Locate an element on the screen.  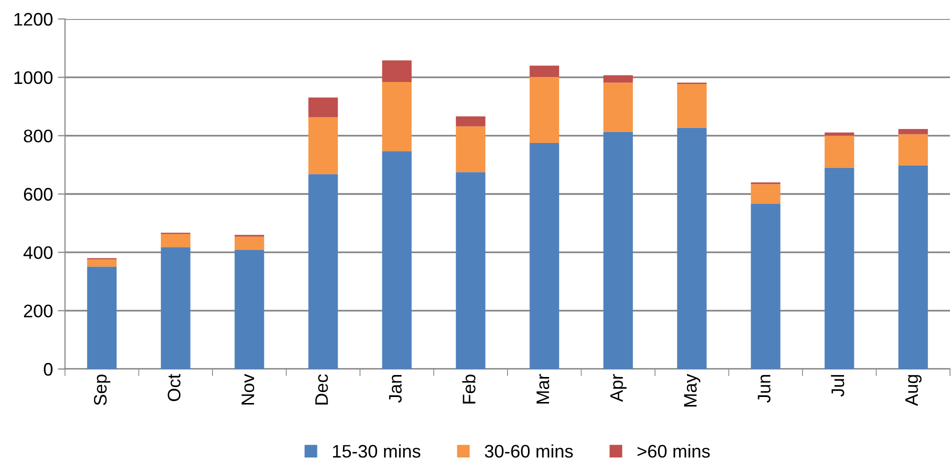
y-tick-label: 200 is located at coordinates (38, 311).